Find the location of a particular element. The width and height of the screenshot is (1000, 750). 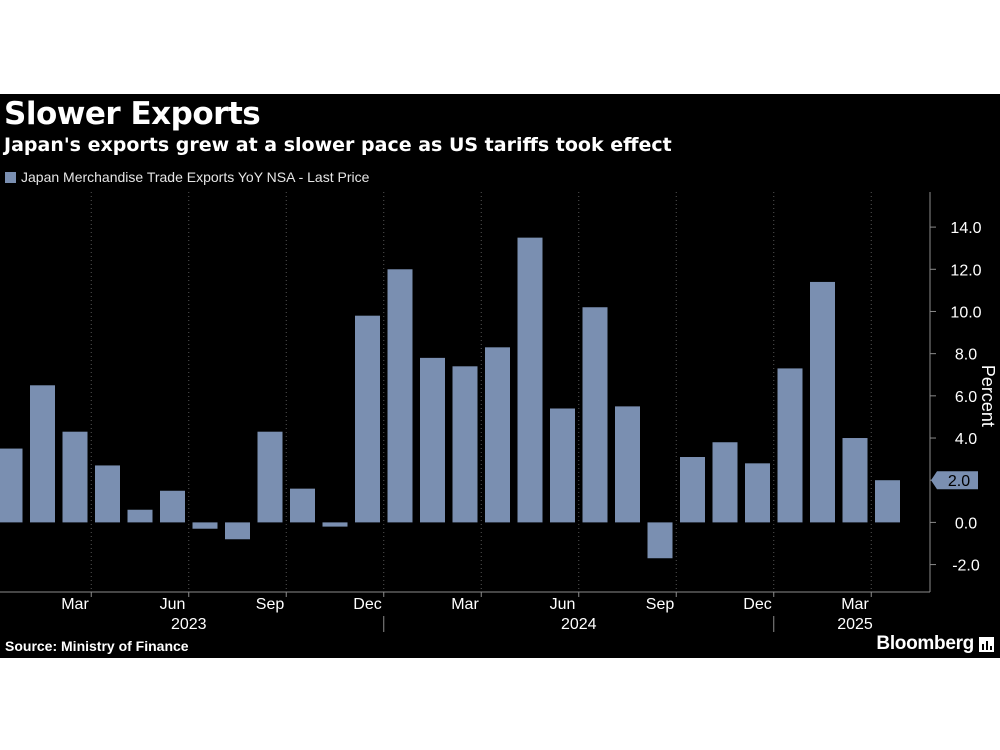

last-value-label: 2.0 is located at coordinates (959, 481).